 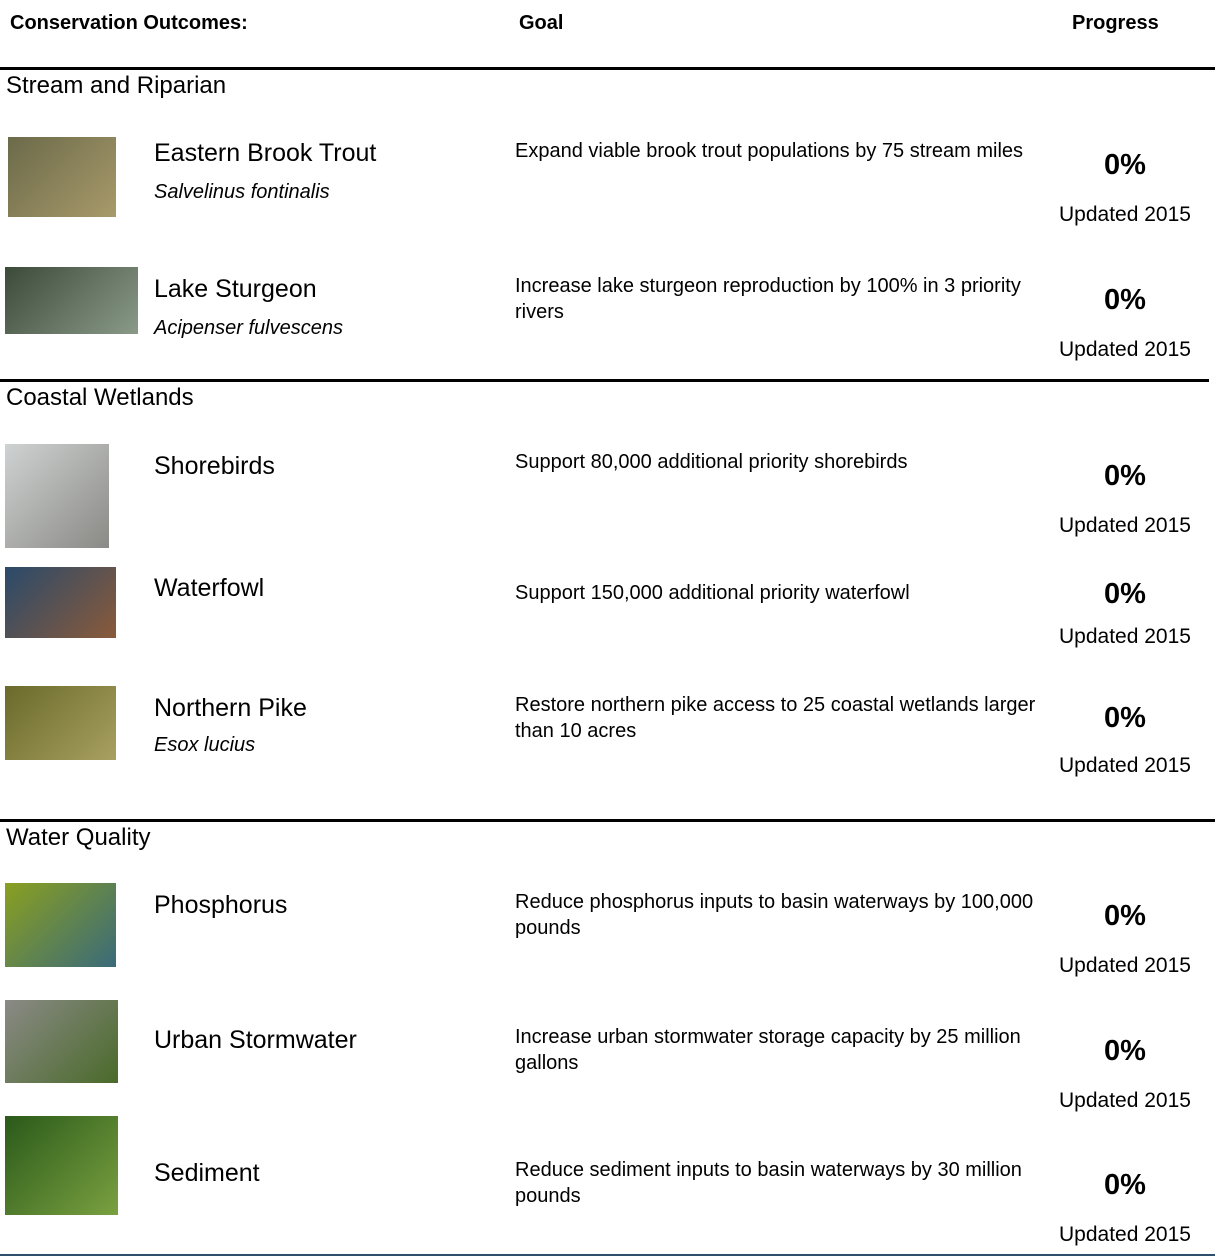 What do you see at coordinates (116, 85) in the screenshot?
I see `section-title: Stream and Riparian` at bounding box center [116, 85].